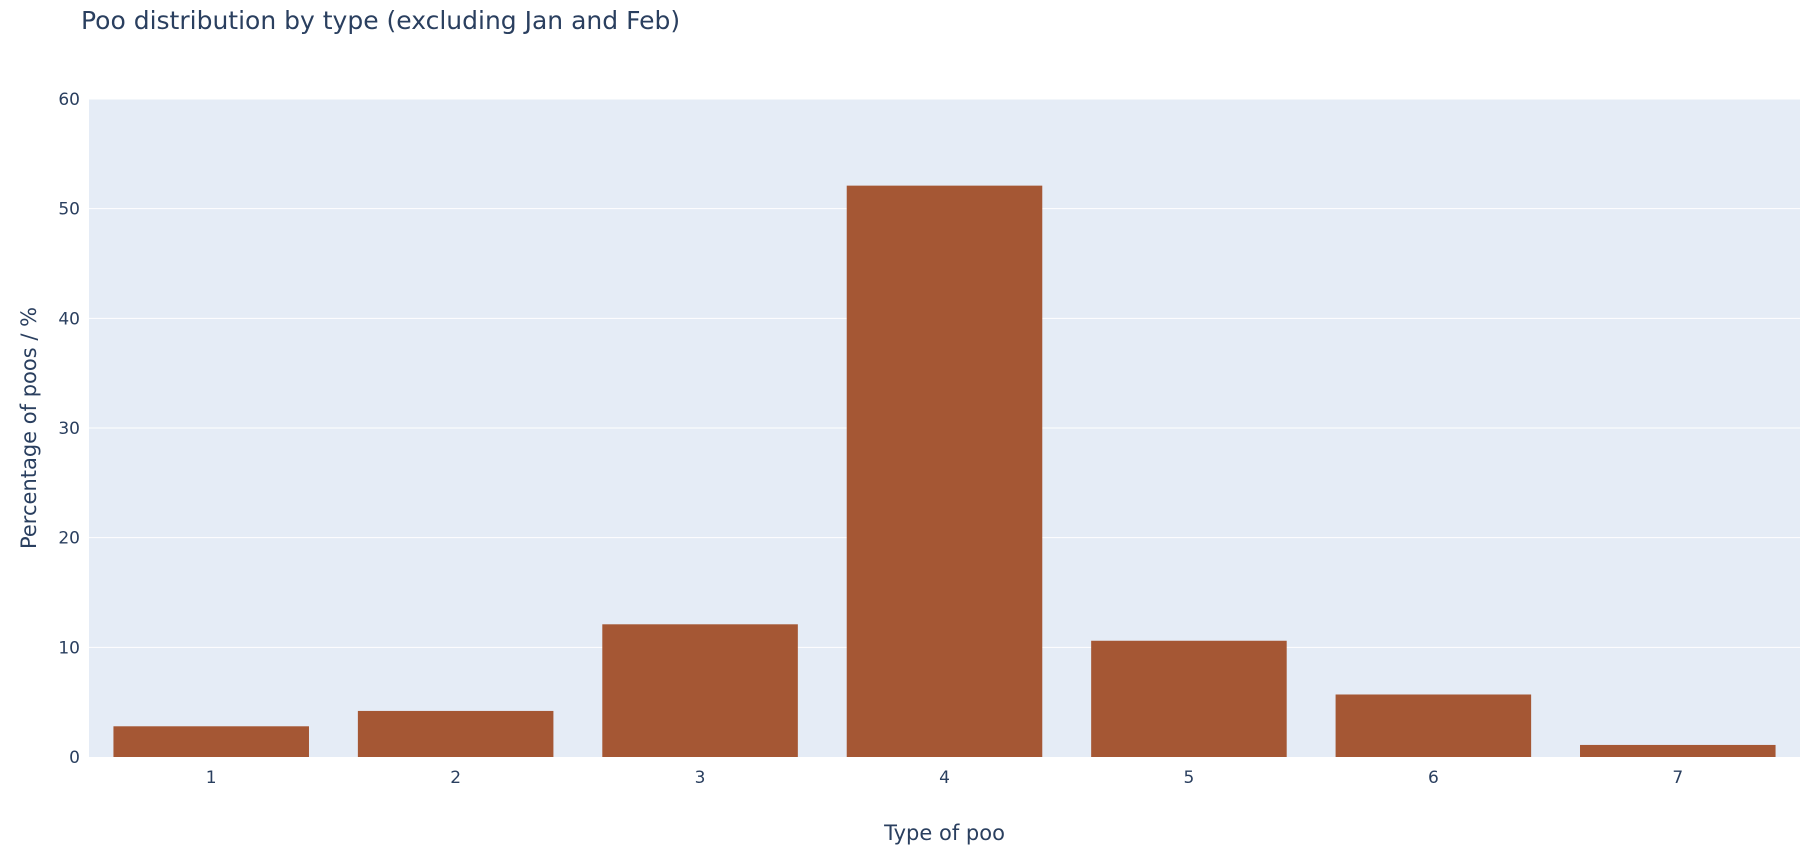 This screenshot has height=853, width=1806. Describe the element at coordinates (700, 778) in the screenshot. I see `x-tick-label: 3` at that location.